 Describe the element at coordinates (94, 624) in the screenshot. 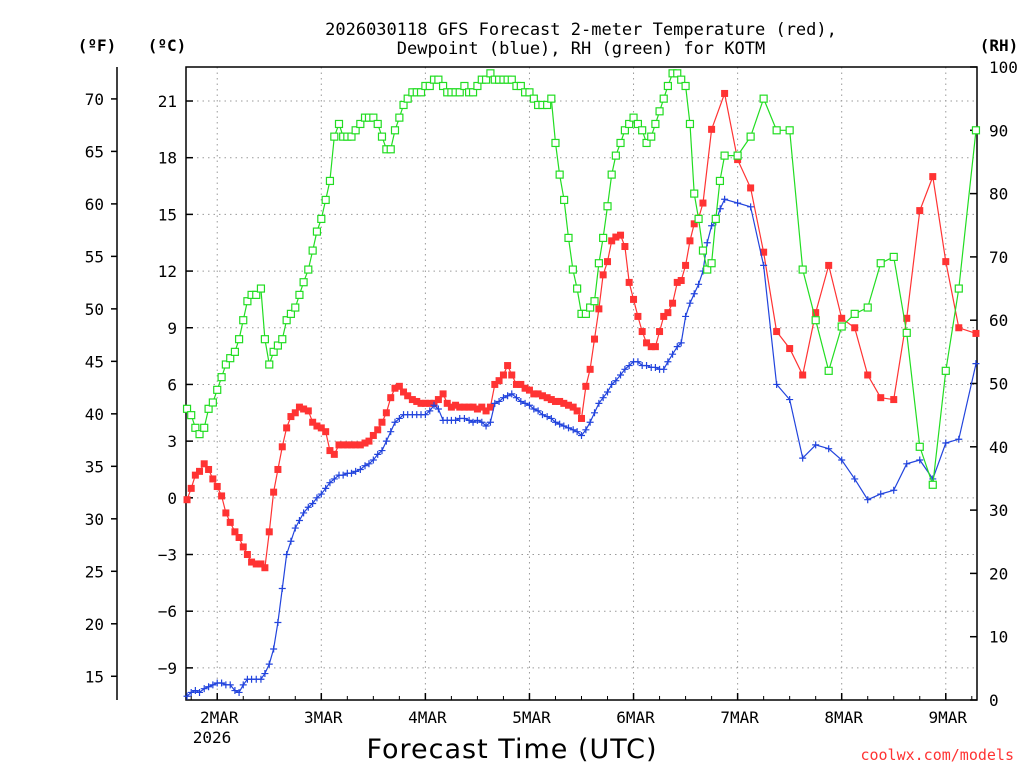

I see `f-tick-label: 20` at that location.